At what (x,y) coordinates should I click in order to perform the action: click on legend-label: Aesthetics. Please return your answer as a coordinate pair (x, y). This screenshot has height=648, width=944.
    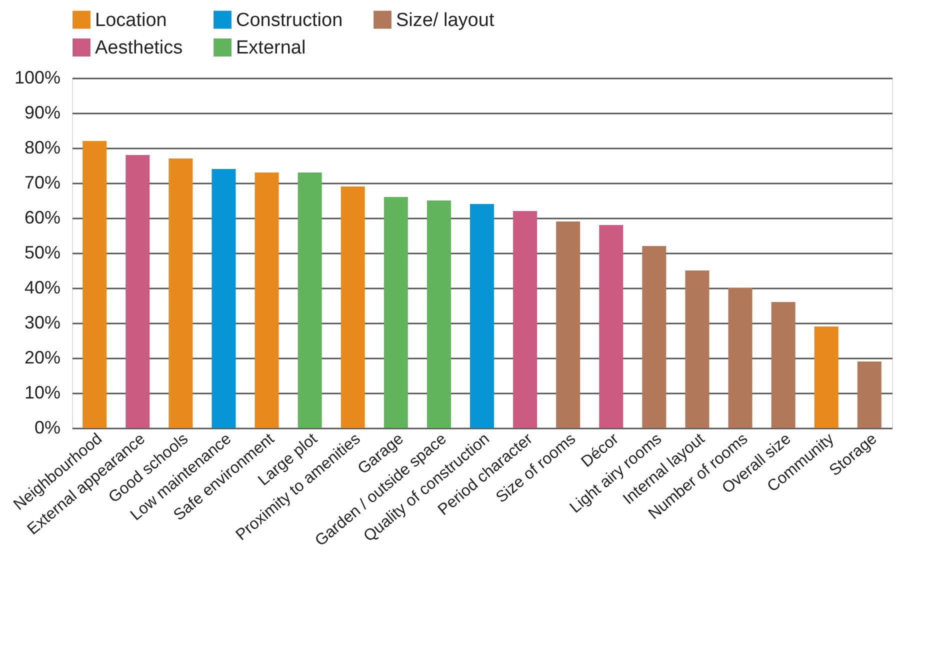
    Looking at the image, I should click on (139, 48).